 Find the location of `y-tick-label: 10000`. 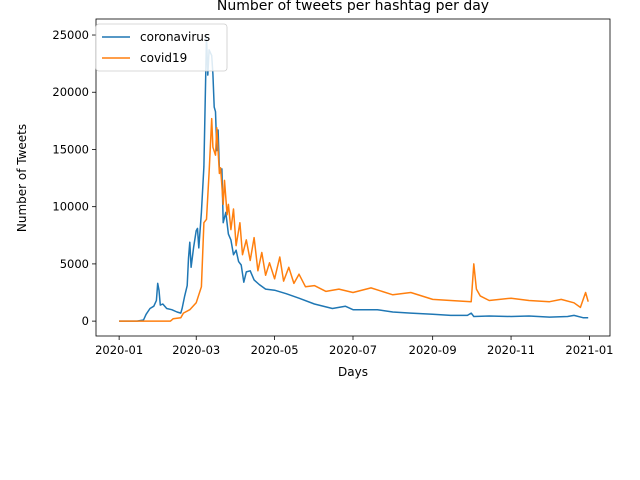

y-tick-label: 10000 is located at coordinates (70, 207).